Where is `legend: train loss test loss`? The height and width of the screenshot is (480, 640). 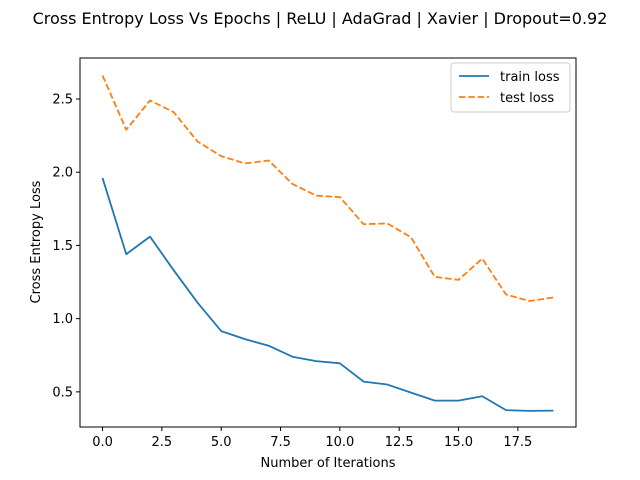 legend: train loss test loss is located at coordinates (510, 87).